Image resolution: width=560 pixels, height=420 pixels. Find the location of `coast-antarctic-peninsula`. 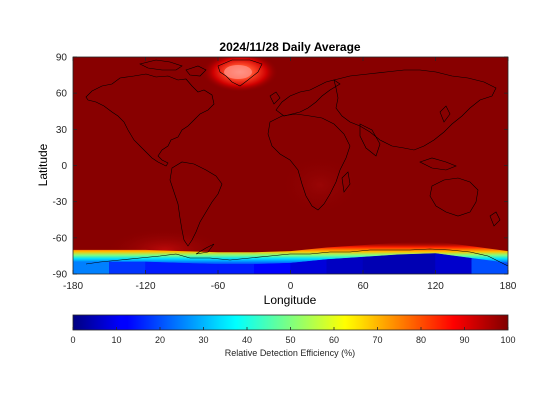

coast-antarctic-peninsula is located at coordinates (205, 249).